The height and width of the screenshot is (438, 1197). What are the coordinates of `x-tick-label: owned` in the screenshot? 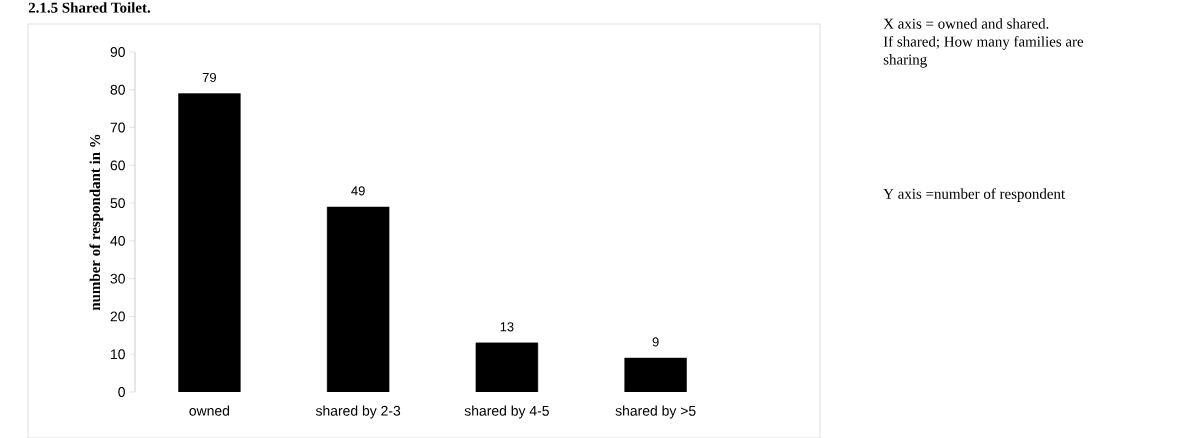 It's located at (209, 410).